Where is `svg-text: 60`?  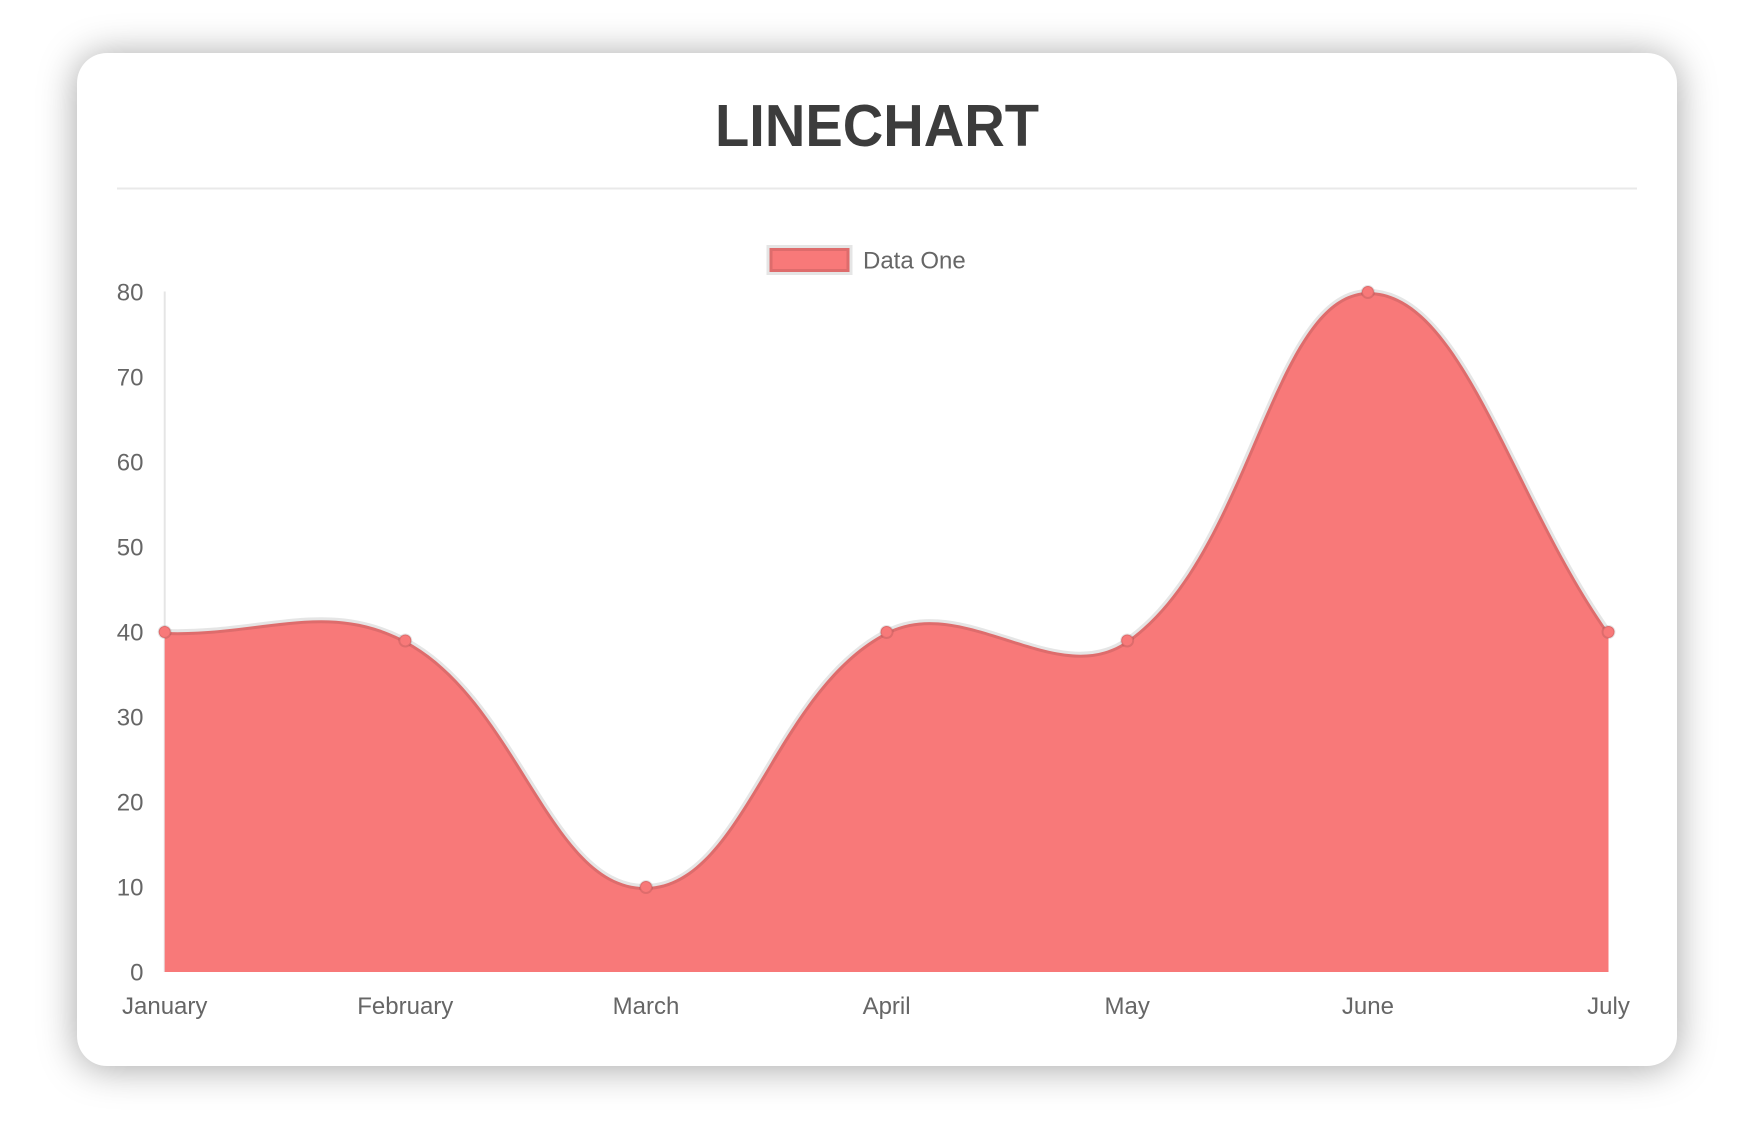
svg-text: 60 is located at coordinates (130, 463).